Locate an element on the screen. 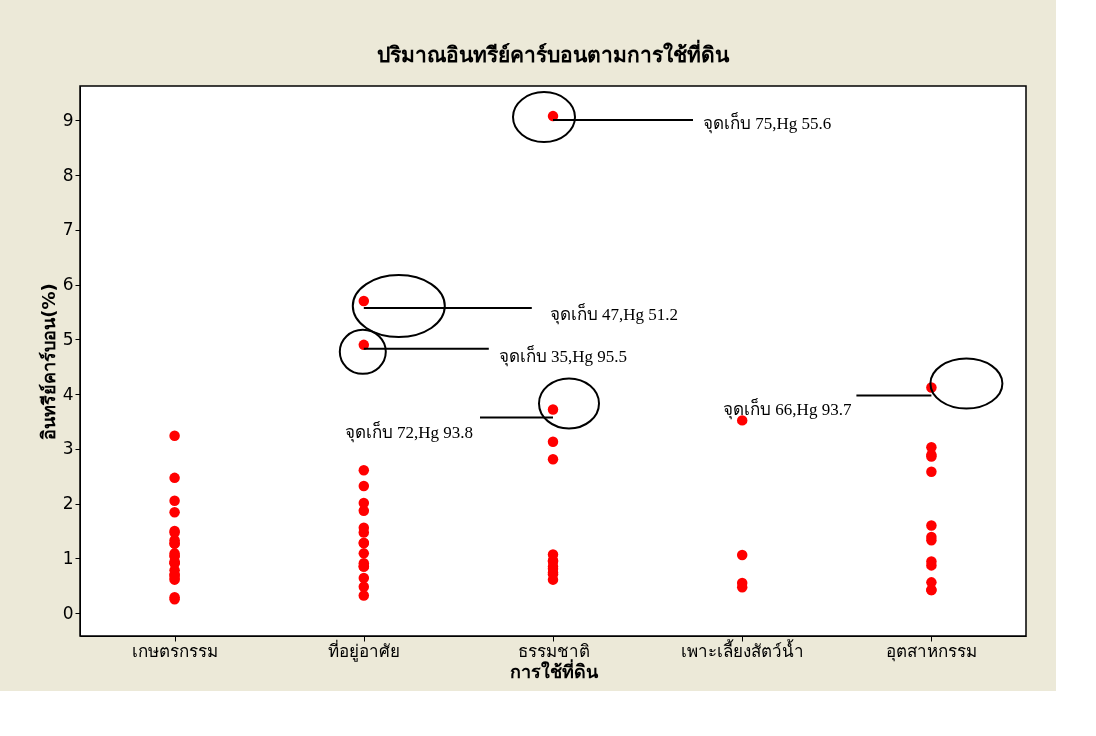  y-tick-label: 8 is located at coordinates (68, 174).